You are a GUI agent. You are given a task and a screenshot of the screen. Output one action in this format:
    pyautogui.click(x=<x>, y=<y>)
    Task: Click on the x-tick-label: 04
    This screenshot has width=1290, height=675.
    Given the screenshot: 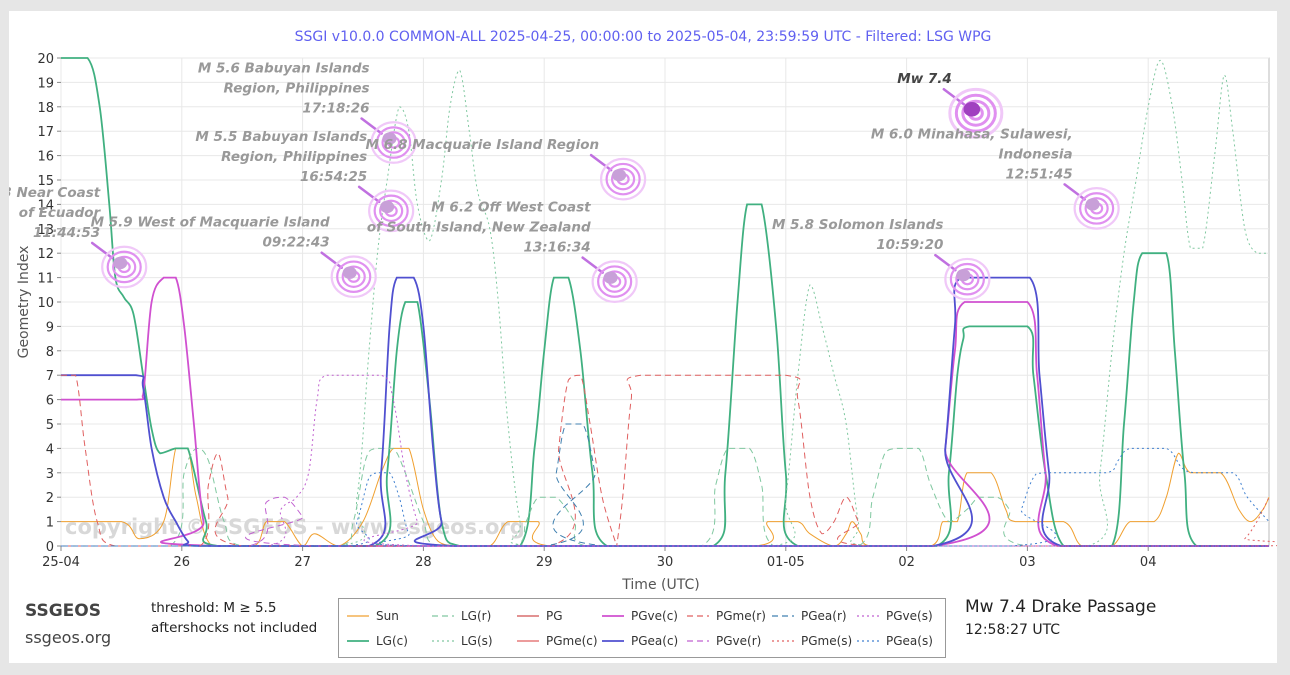 What is the action you would take?
    pyautogui.click(x=1148, y=562)
    